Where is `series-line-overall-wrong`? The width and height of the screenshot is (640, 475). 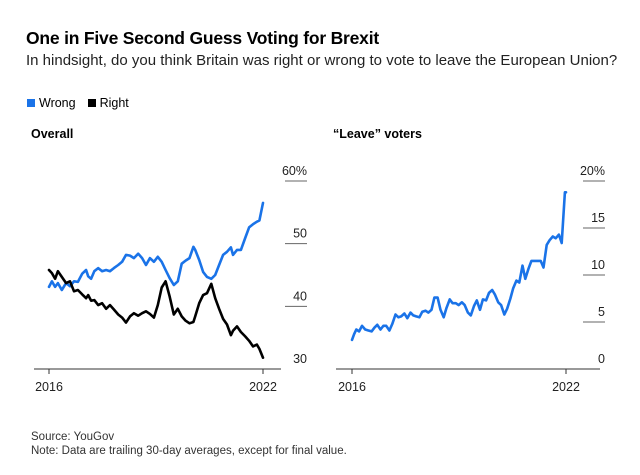 series-line-overall-wrong is located at coordinates (156, 246).